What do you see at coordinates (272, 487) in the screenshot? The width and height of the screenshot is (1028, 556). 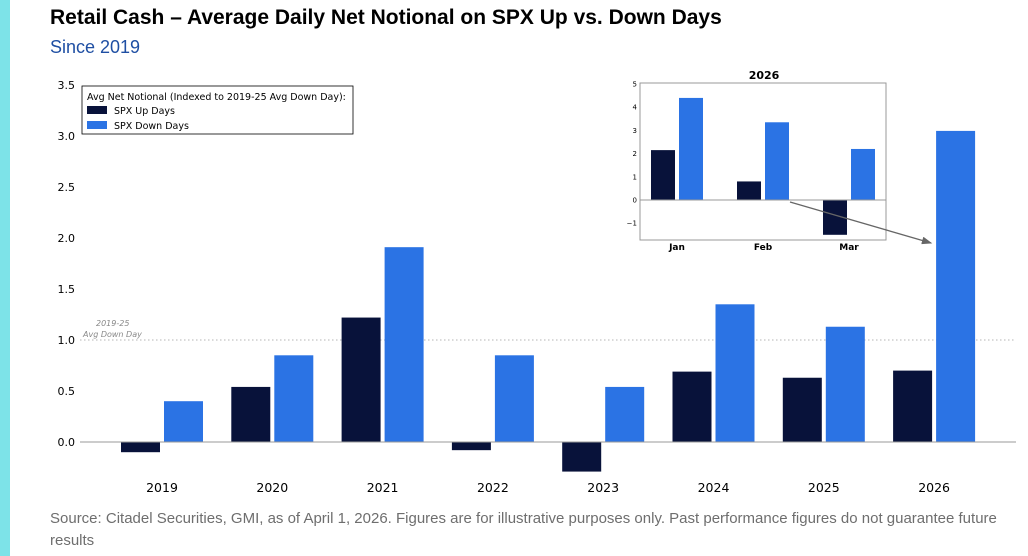 I see `x-tick-label: 2020` at bounding box center [272, 487].